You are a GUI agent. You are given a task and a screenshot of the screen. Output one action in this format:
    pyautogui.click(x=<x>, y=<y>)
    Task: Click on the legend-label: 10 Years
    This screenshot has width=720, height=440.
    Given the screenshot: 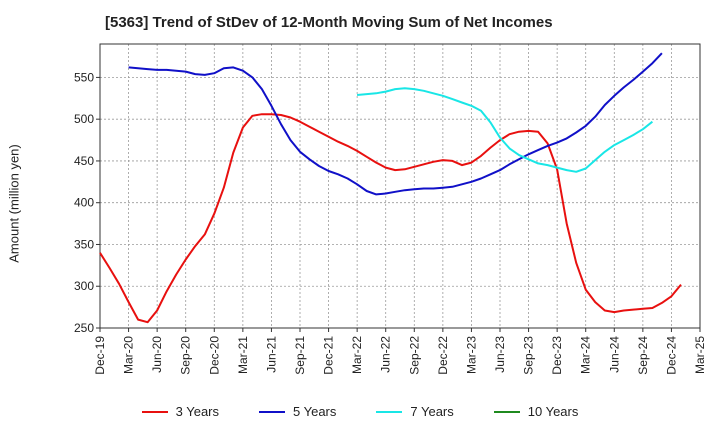 What is the action you would take?
    pyautogui.click(x=553, y=411)
    